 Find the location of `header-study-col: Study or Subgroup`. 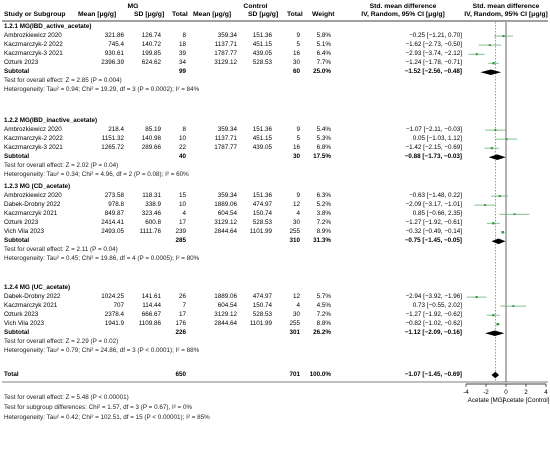

header-study-col: Study or Subgroup is located at coordinates (35, 14).